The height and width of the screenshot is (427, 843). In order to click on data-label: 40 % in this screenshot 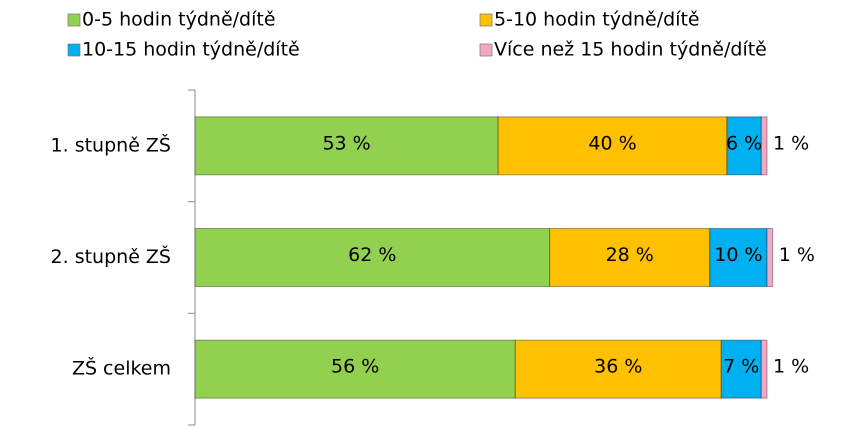, I will do `click(612, 143)`.